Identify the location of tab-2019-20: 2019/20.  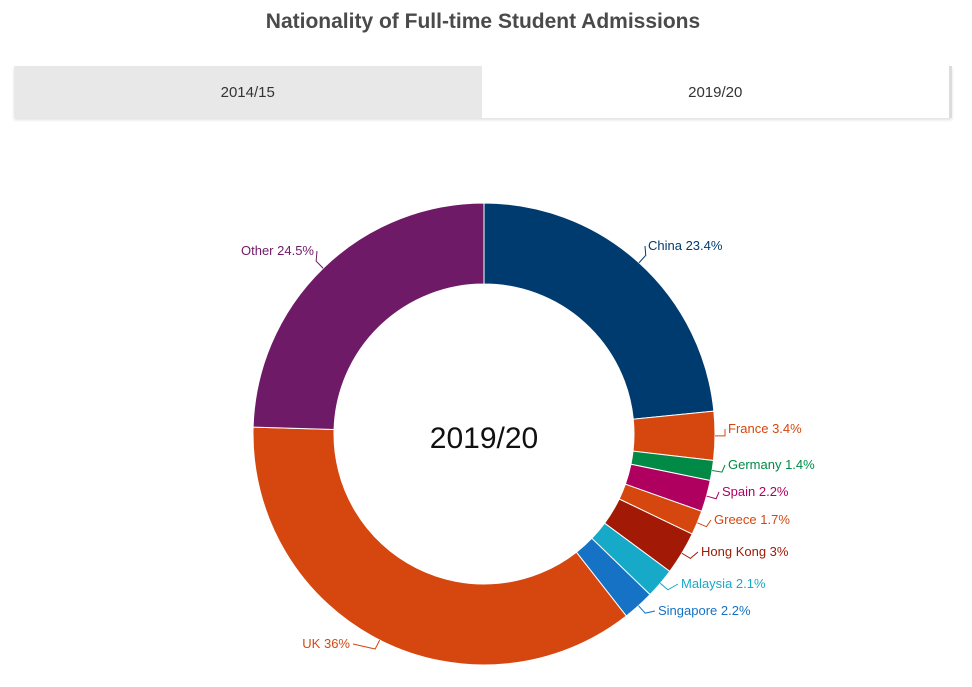
(716, 92).